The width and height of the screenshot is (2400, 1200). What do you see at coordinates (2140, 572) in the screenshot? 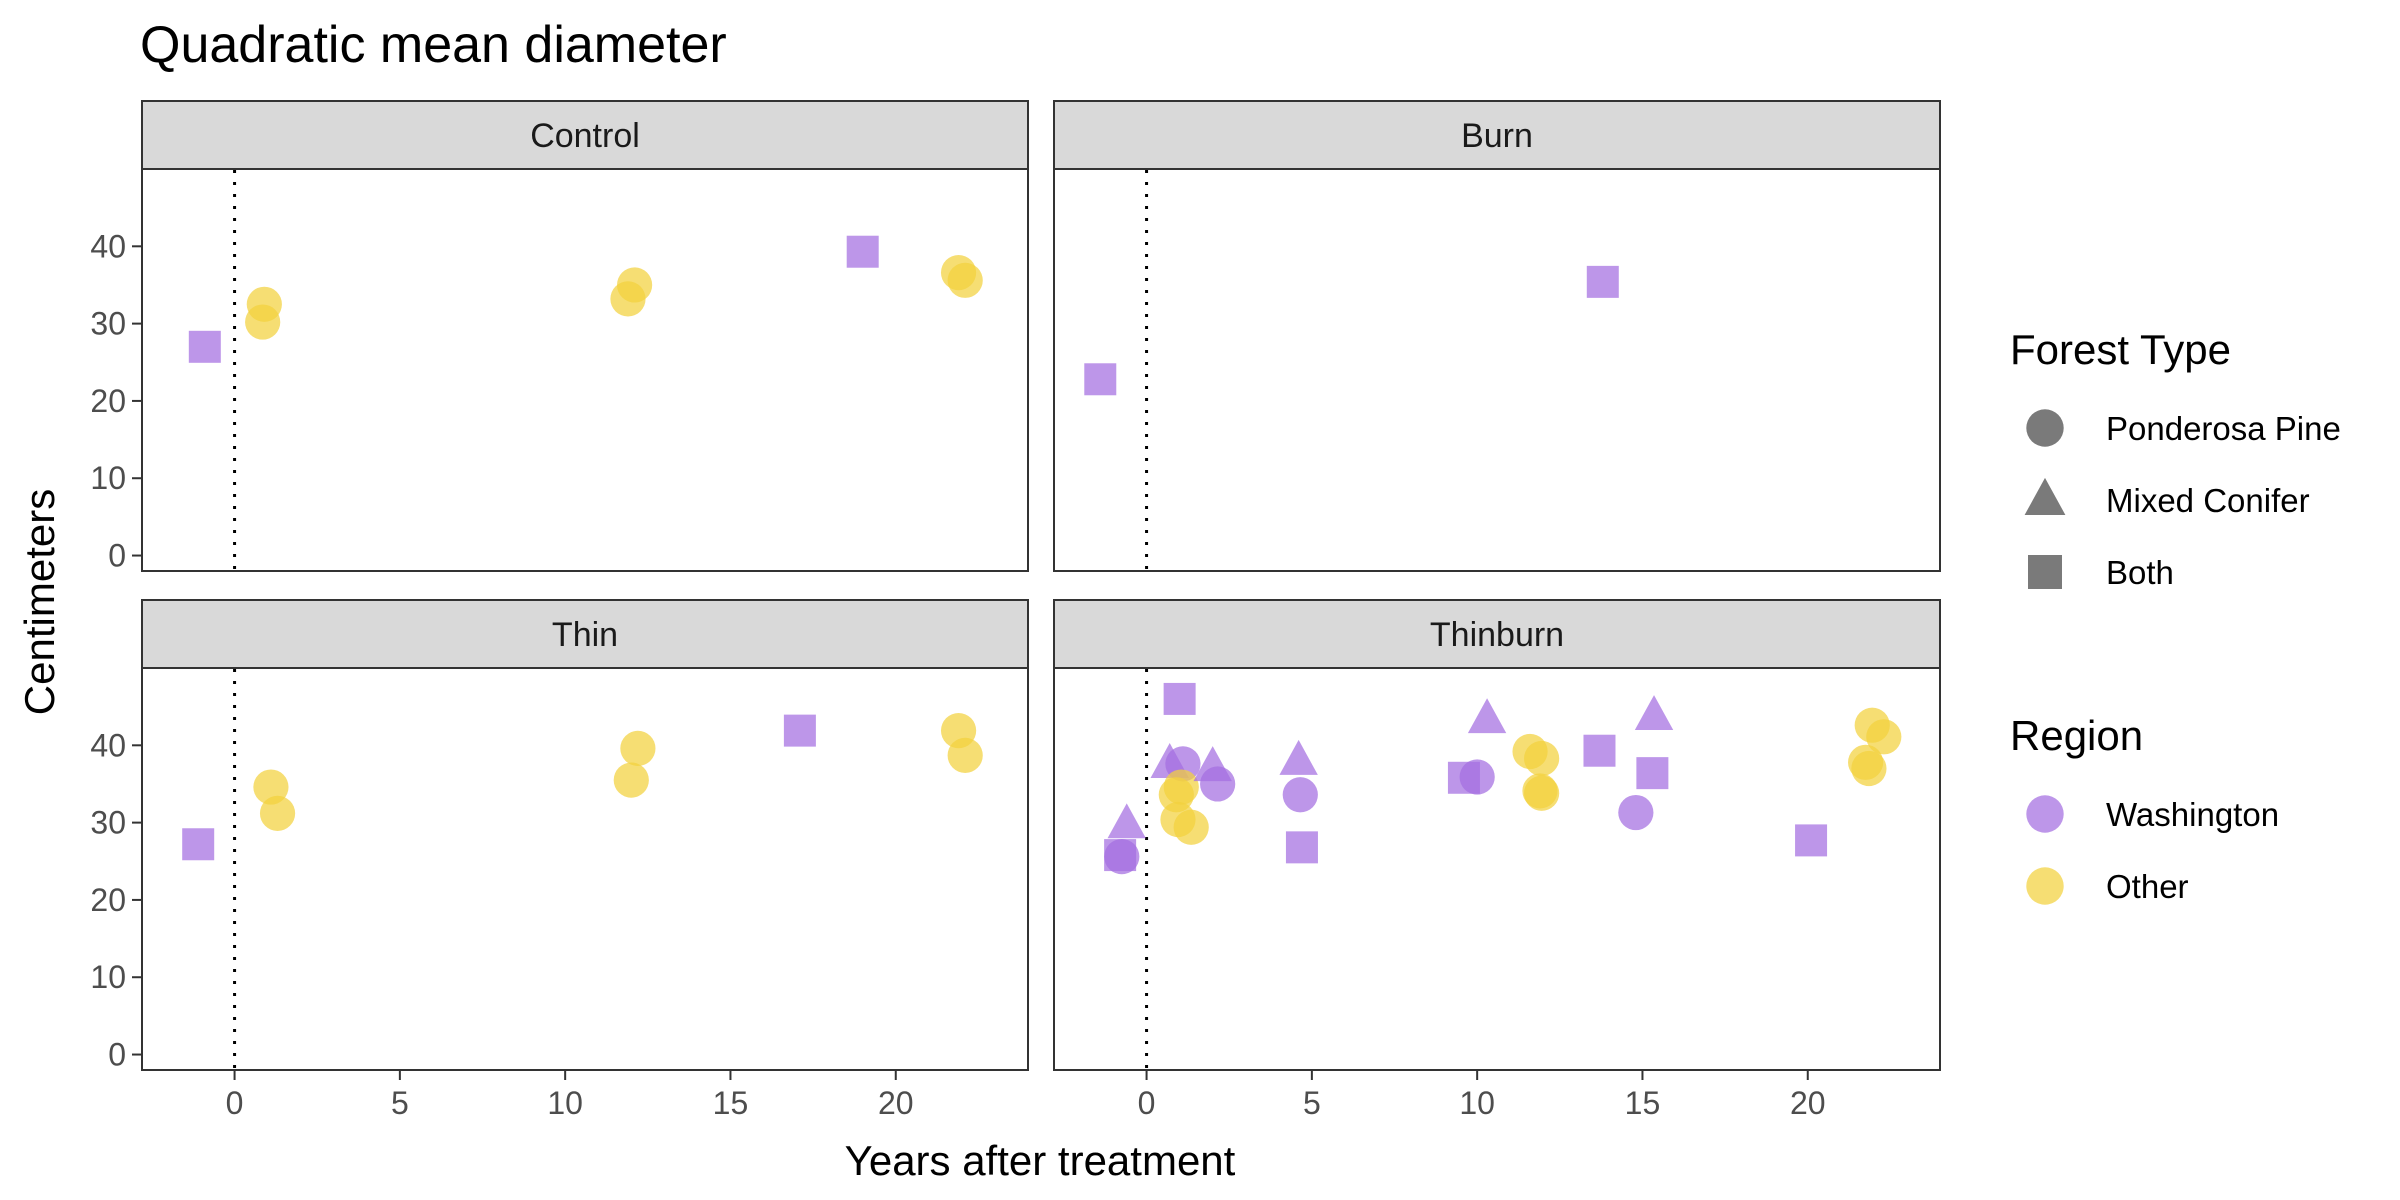
I see `legend-label: Both` at bounding box center [2140, 572].